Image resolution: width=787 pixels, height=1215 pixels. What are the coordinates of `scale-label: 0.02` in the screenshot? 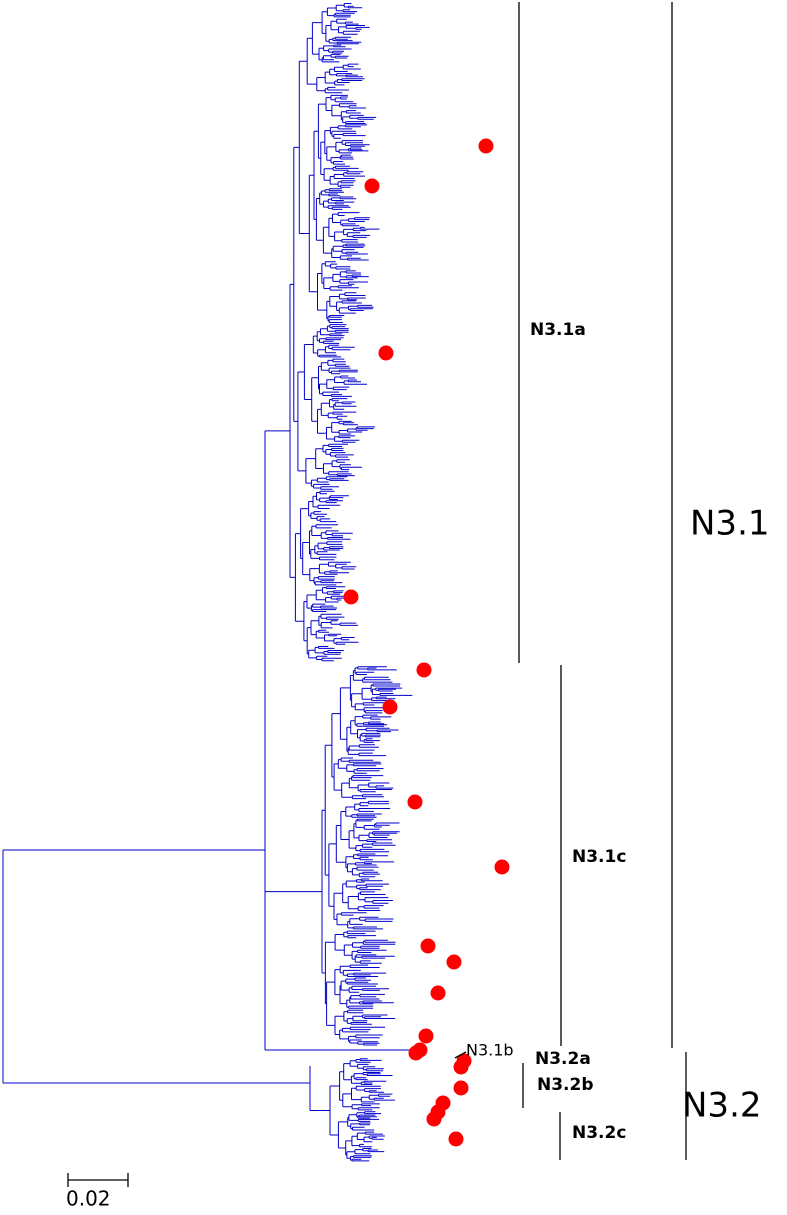 It's located at (88, 1199).